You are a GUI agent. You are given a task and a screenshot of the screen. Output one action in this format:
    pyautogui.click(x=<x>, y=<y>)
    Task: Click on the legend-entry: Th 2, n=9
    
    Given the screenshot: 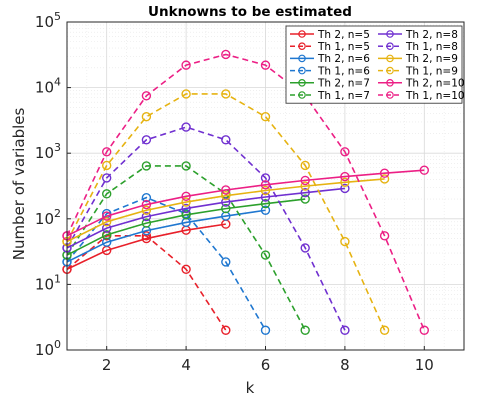 What is the action you would take?
    pyautogui.click(x=418, y=59)
    